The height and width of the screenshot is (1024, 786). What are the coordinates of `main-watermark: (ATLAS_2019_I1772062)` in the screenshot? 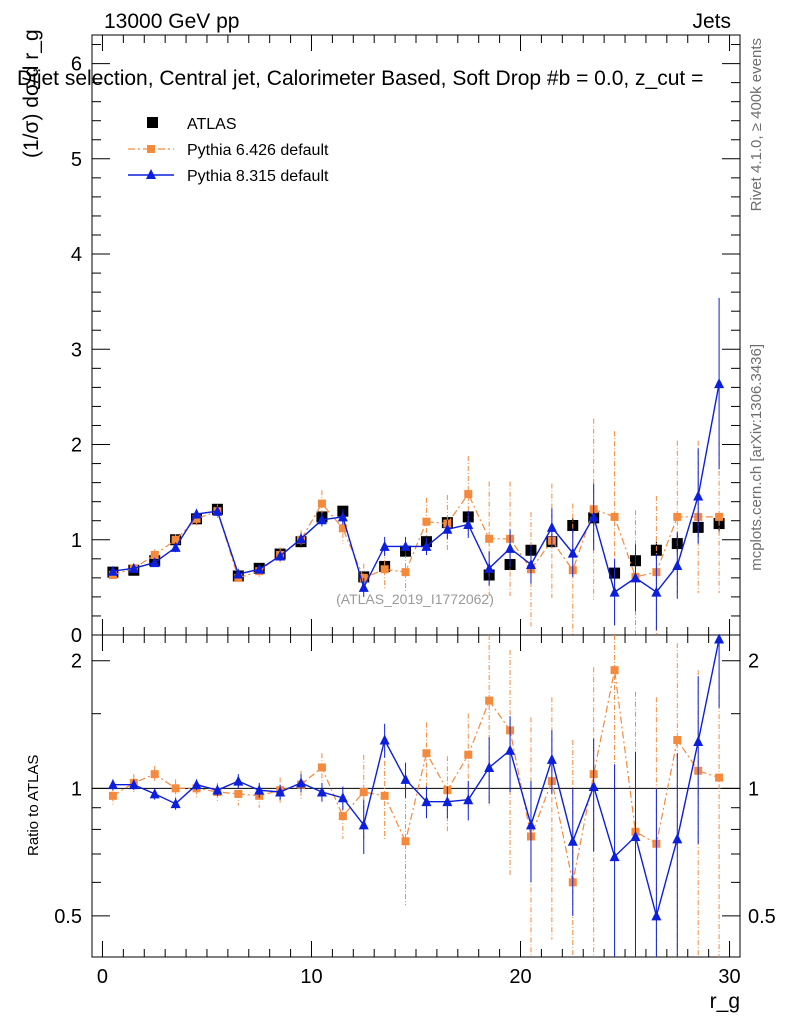 It's located at (415, 599).